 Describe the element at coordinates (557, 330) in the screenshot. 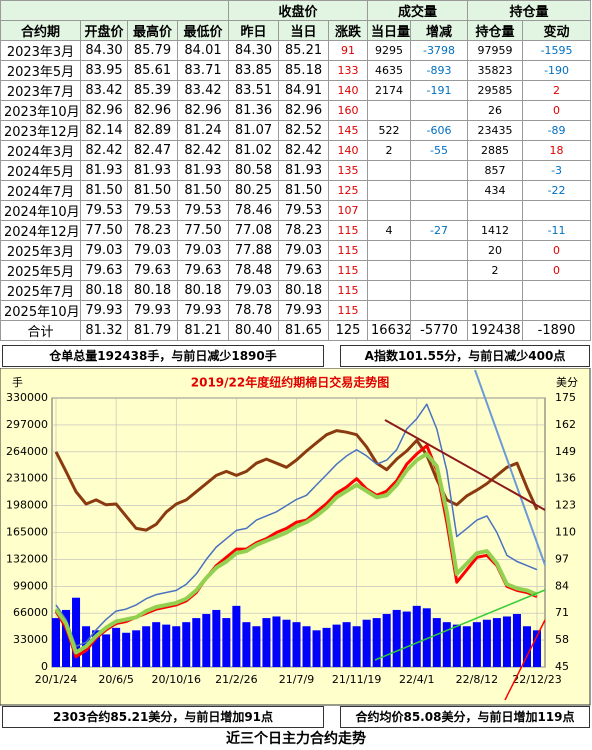

I see `cell: -1890` at that location.